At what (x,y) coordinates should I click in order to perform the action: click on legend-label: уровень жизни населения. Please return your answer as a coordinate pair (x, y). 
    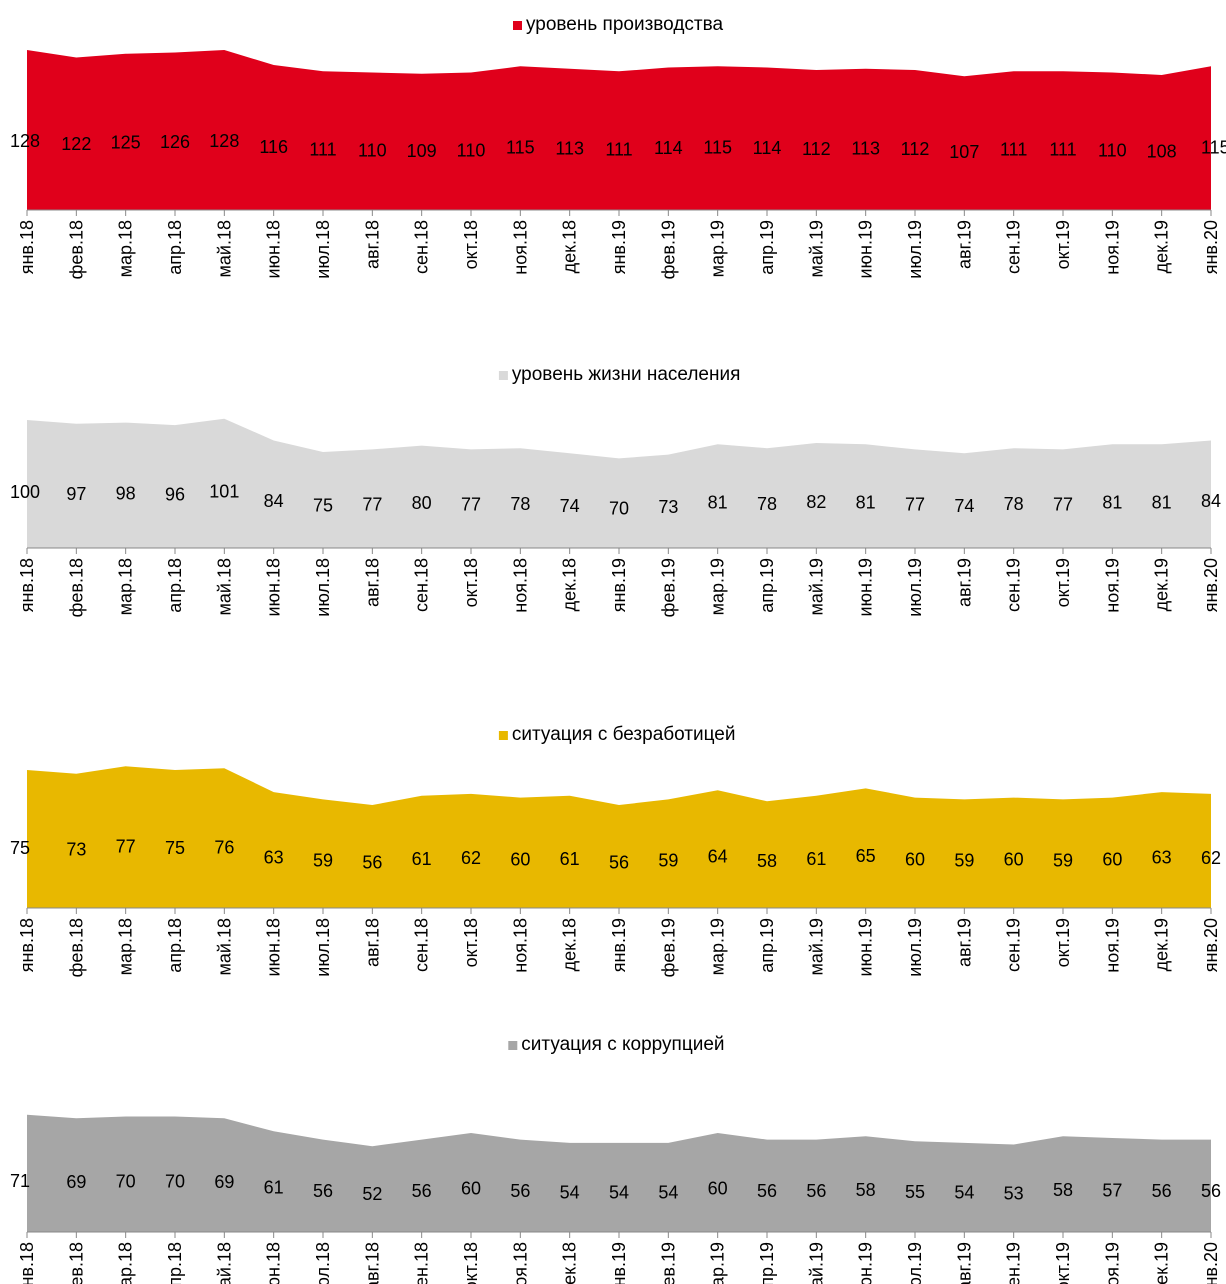
    Looking at the image, I should click on (626, 374).